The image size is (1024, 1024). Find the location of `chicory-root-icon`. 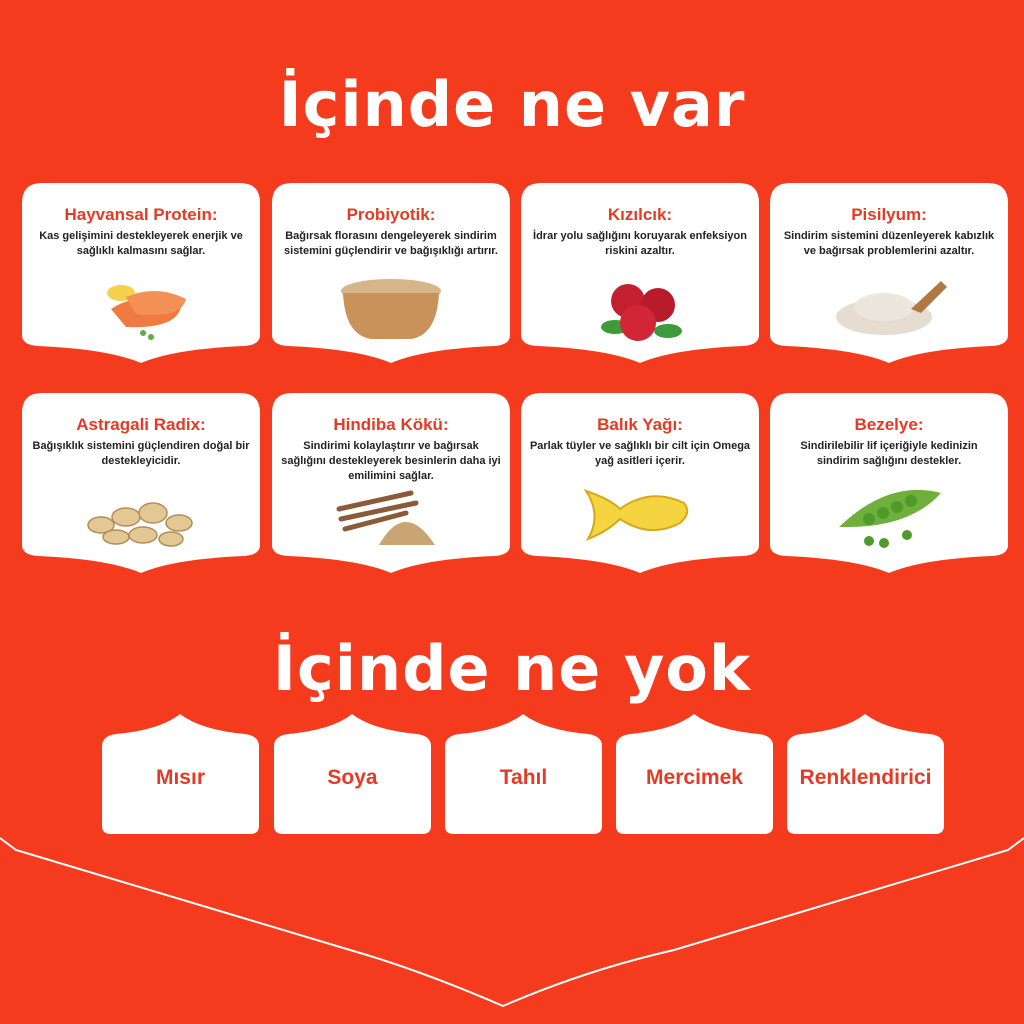

chicory-root-icon is located at coordinates (385, 517).